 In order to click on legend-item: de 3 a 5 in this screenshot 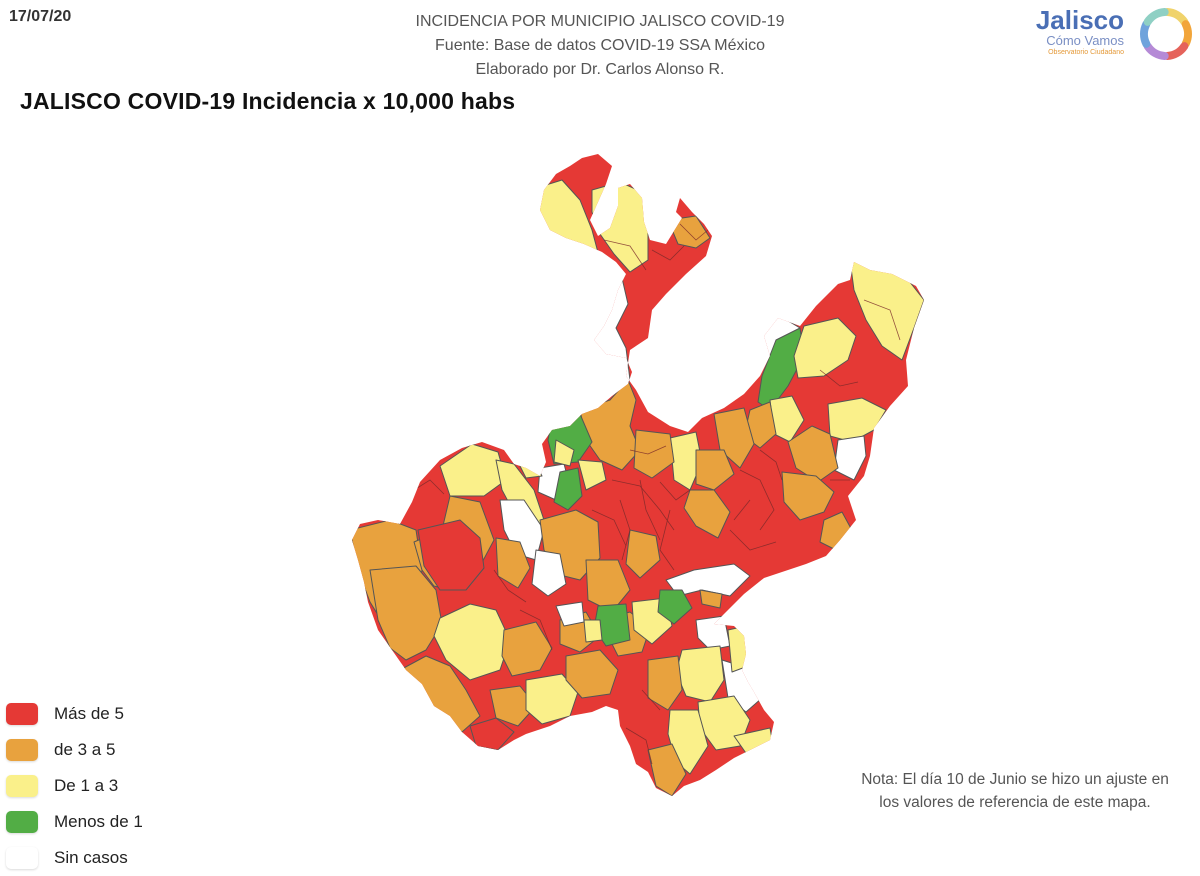, I will do `click(74, 750)`.